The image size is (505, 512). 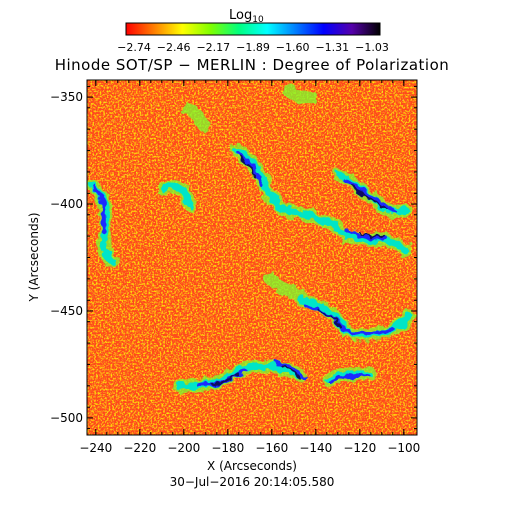 I want to click on x-axis-label: X (Arcseconds), so click(x=252, y=466).